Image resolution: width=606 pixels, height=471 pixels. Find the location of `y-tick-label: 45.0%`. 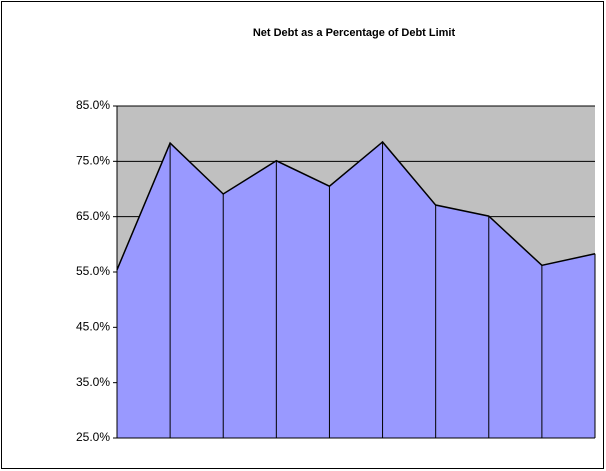

y-tick-label: 45.0% is located at coordinates (93, 327).